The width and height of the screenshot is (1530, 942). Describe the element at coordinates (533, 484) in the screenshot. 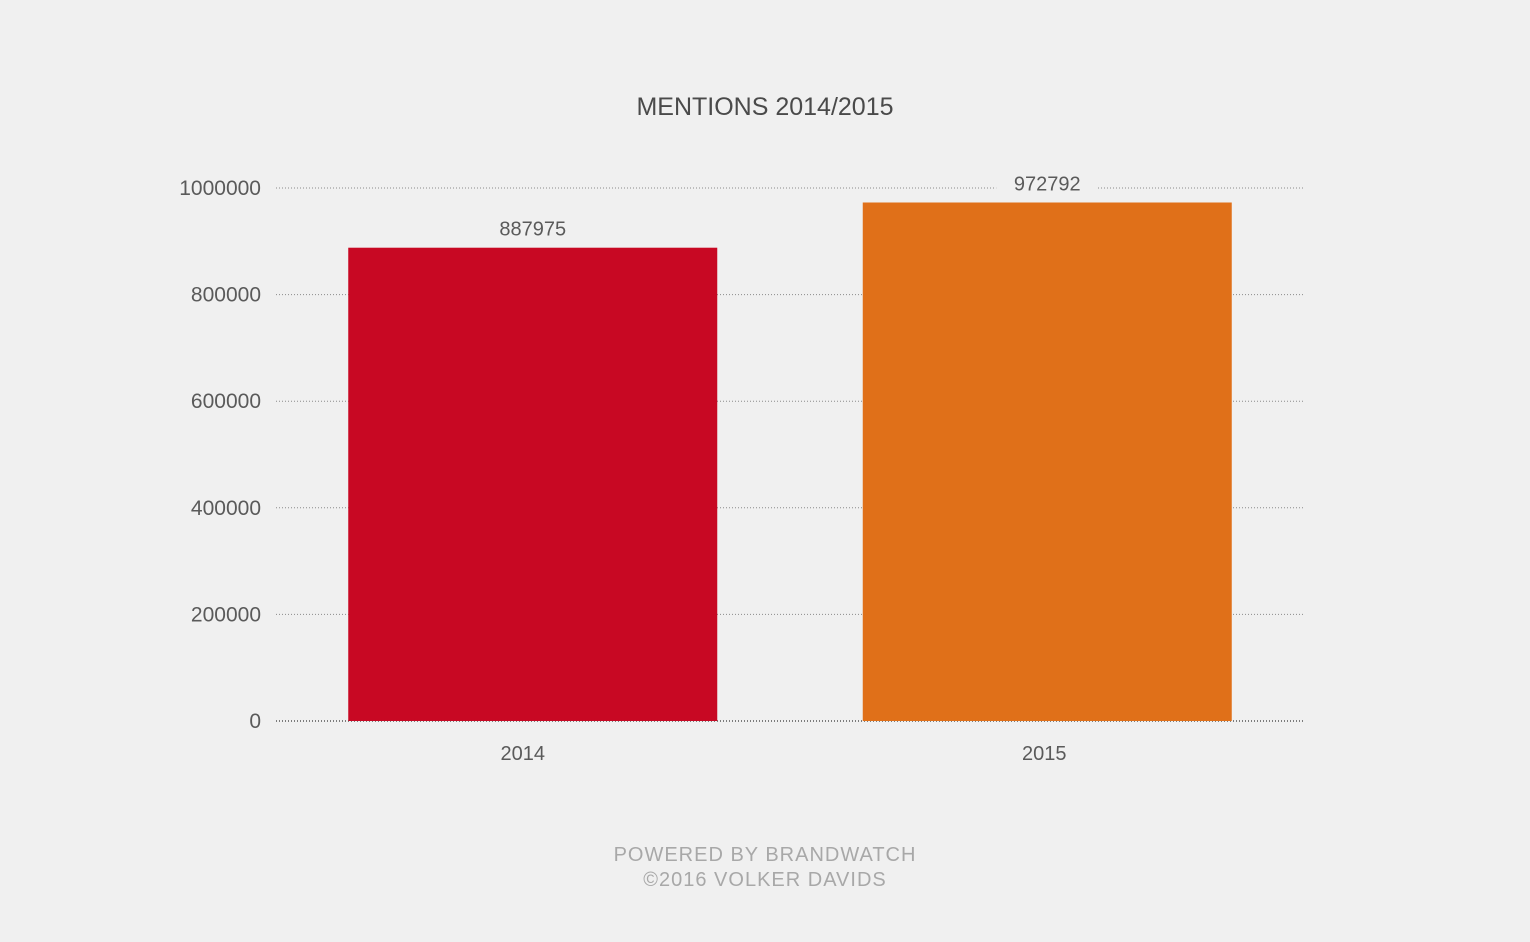

I see `bar-2014` at that location.